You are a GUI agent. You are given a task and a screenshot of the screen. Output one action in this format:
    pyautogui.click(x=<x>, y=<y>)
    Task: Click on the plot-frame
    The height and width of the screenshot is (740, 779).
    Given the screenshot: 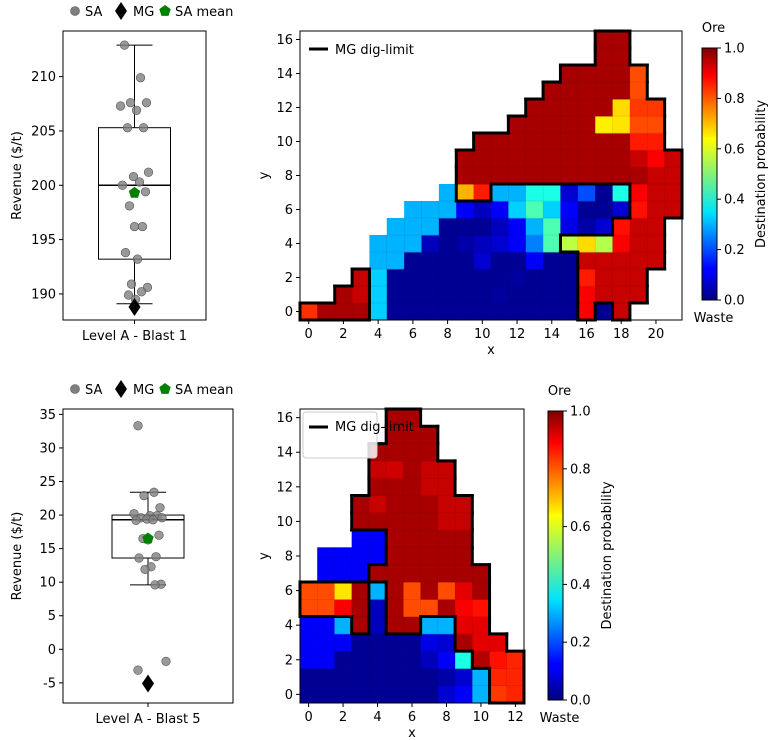 What is the action you would take?
    pyautogui.click(x=148, y=556)
    